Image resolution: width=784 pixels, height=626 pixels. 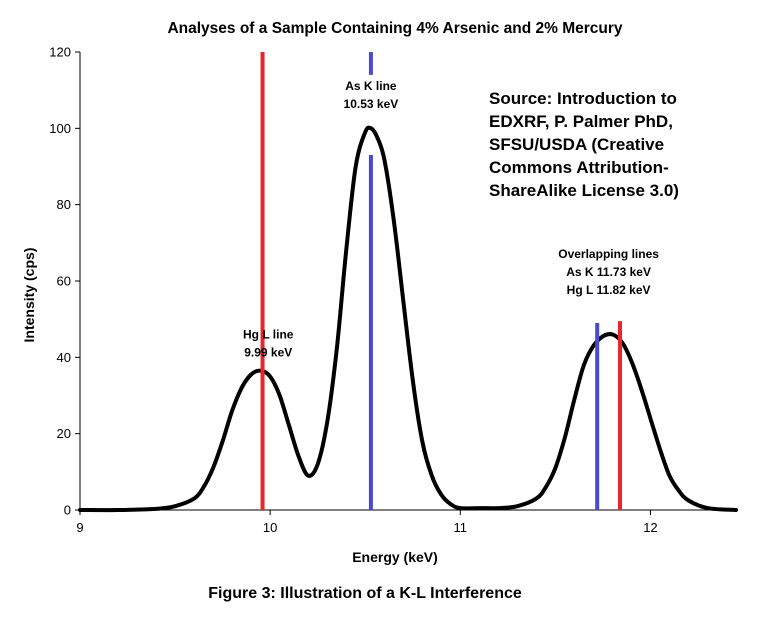 What do you see at coordinates (268, 334) in the screenshot?
I see `annotation-label: Hg L line` at bounding box center [268, 334].